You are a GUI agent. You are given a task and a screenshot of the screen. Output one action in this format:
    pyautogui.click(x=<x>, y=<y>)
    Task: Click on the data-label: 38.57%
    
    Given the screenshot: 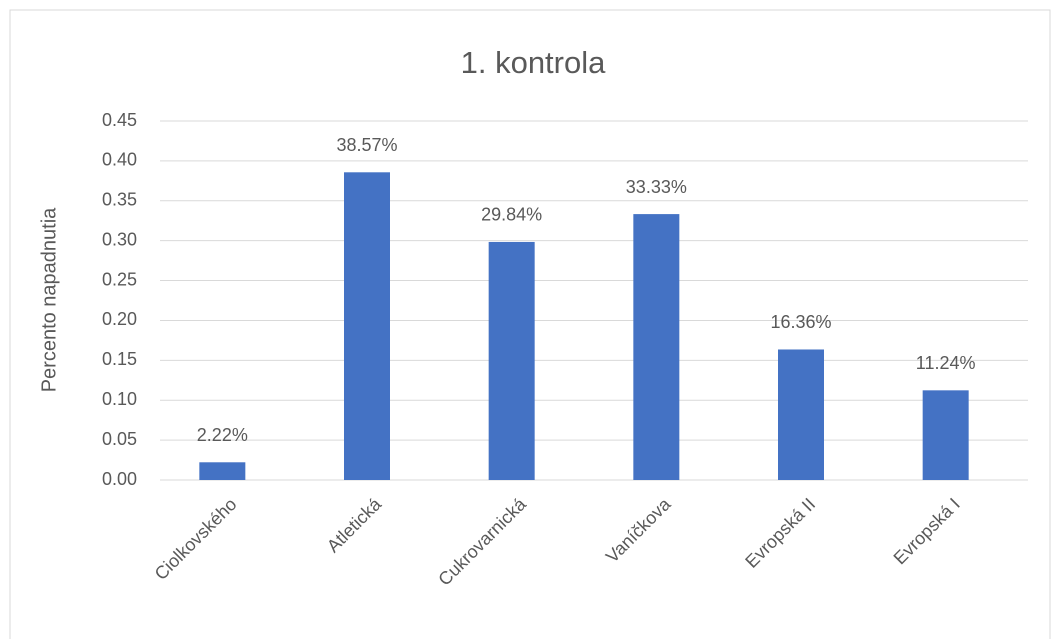 What is the action you would take?
    pyautogui.click(x=366, y=145)
    